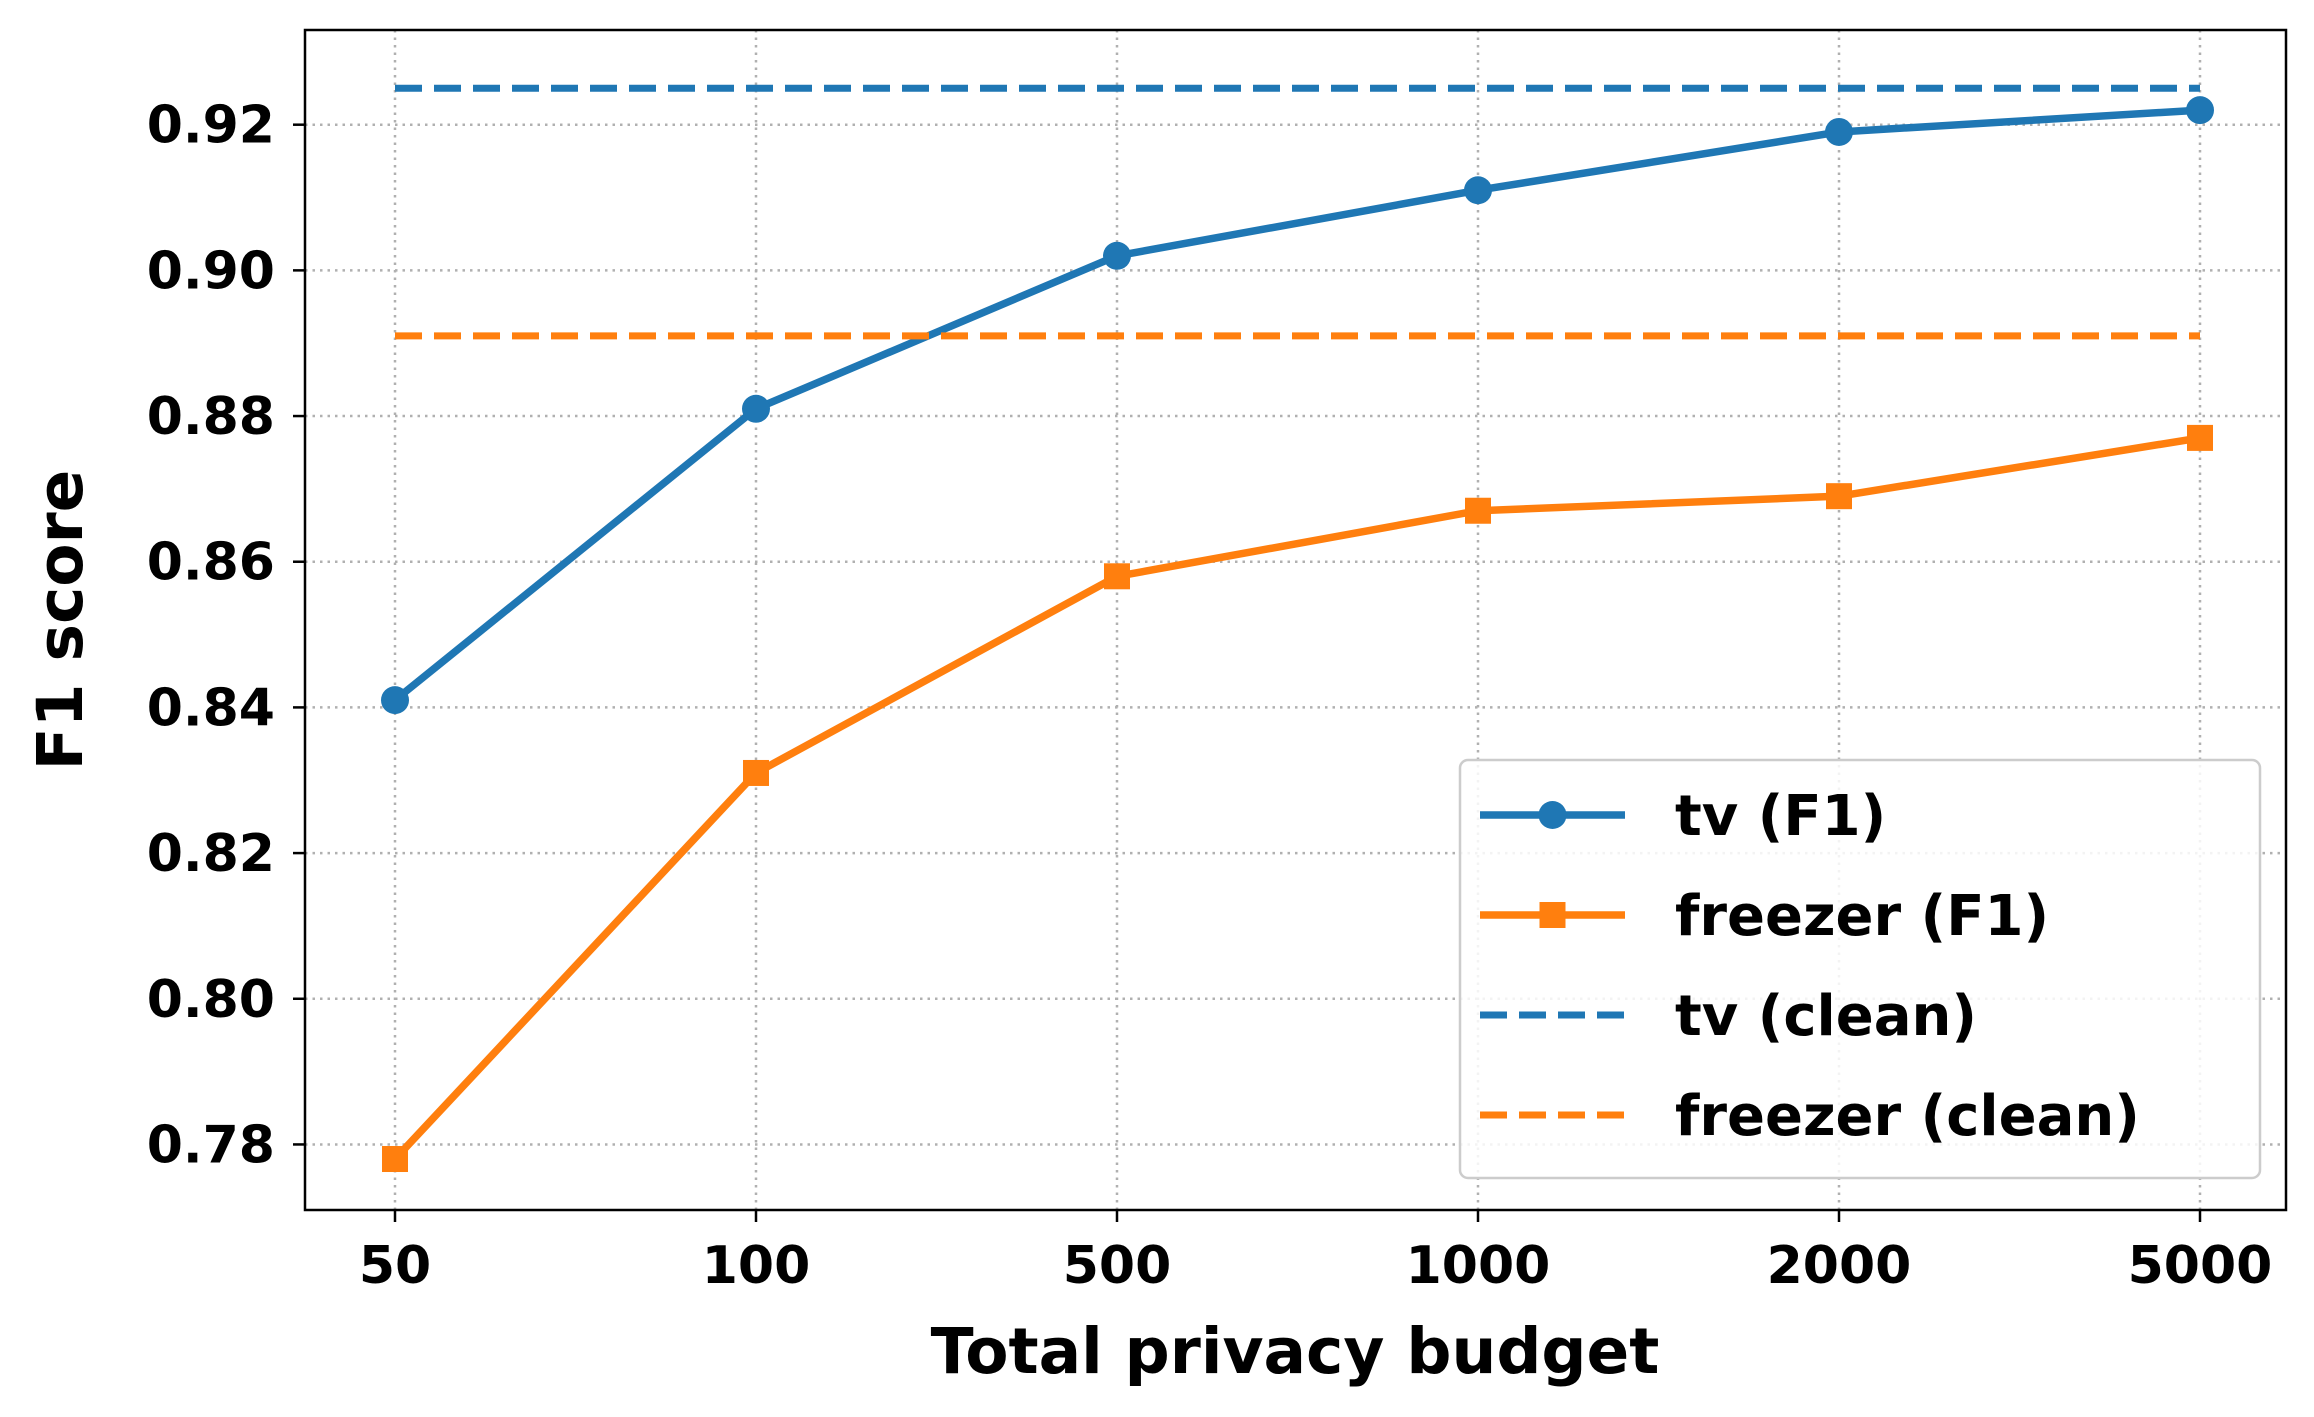 Image resolution: width=2314 pixels, height=1417 pixels. What do you see at coordinates (211, 563) in the screenshot?
I see `y-tick-label: 0.86` at bounding box center [211, 563].